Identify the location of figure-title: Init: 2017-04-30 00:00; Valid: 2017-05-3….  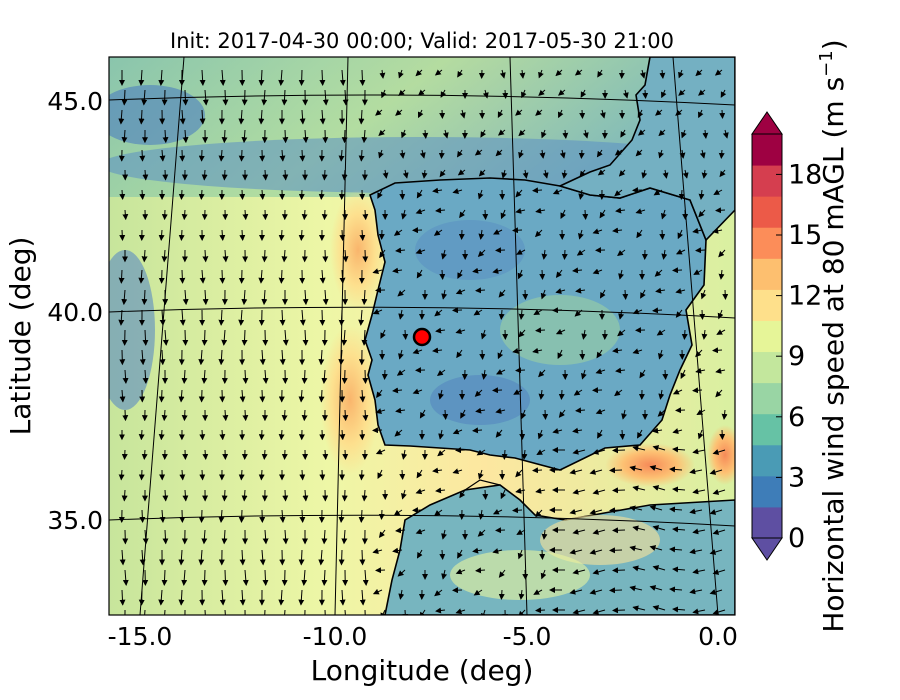
(422, 41).